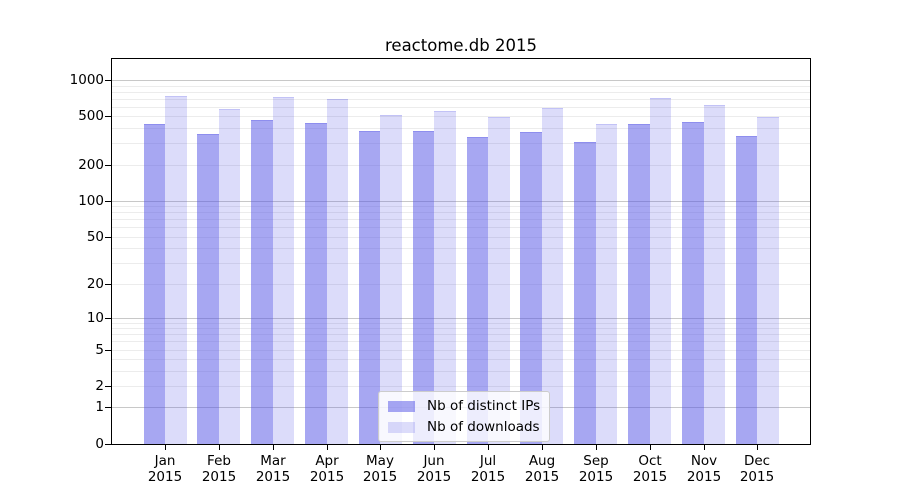  What do you see at coordinates (461, 45) in the screenshot?
I see `chart-title: reactome.db 2015` at bounding box center [461, 45].